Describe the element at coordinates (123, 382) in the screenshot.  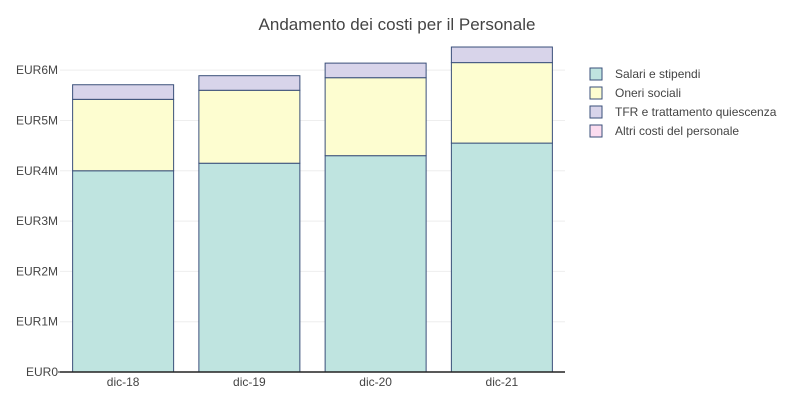
I see `x-tick-label: dic-18` at that location.